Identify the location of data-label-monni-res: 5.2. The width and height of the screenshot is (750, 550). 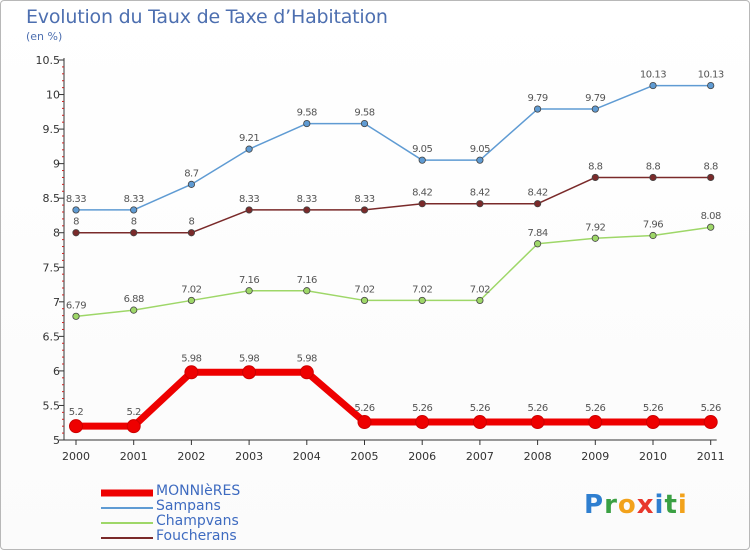
(76, 412).